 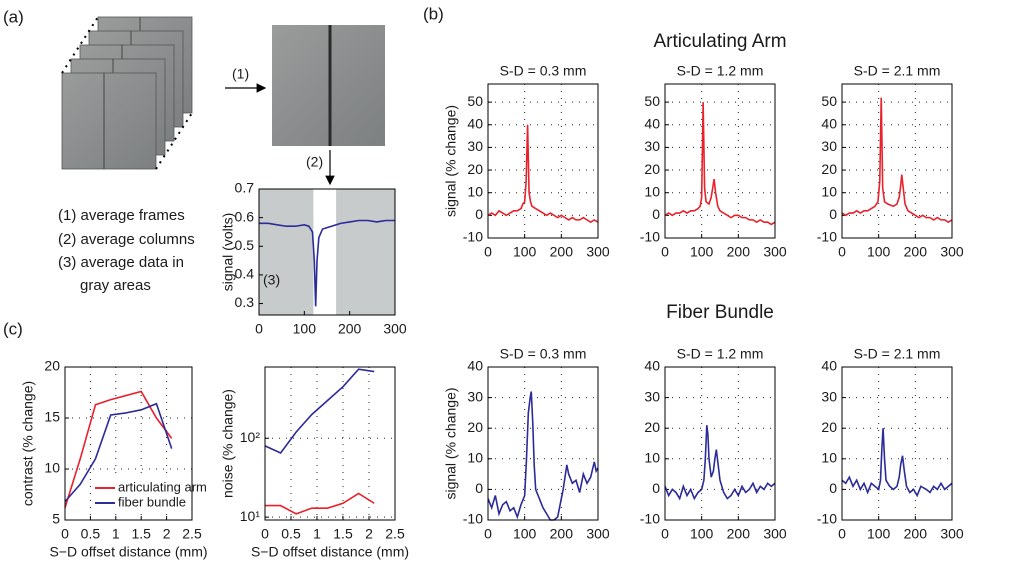 I want to click on y-tick-label: 0.5, so click(x=245, y=245).